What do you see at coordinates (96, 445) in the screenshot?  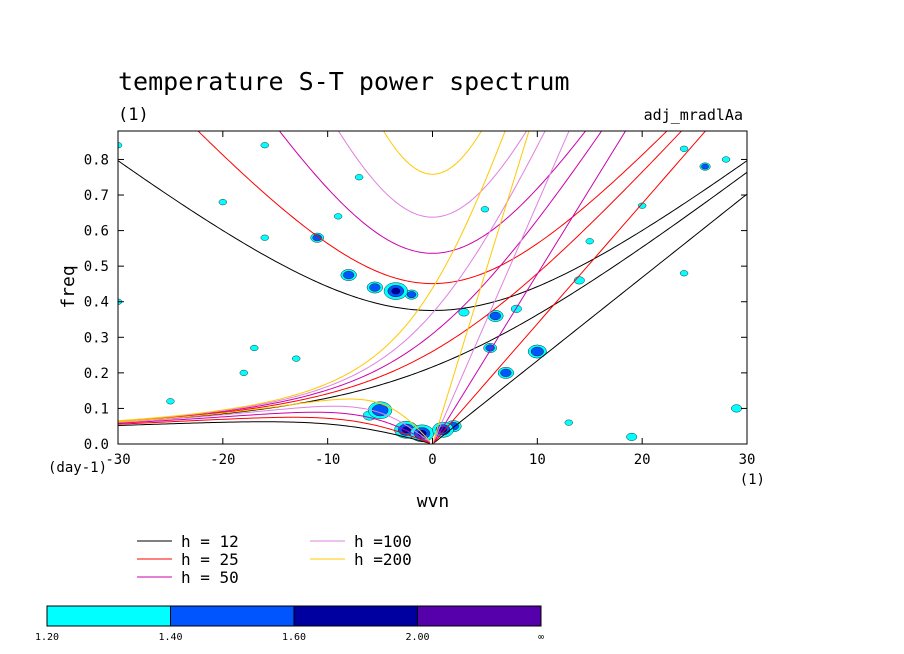 I see `y-tick-label: 0.0` at bounding box center [96, 445].